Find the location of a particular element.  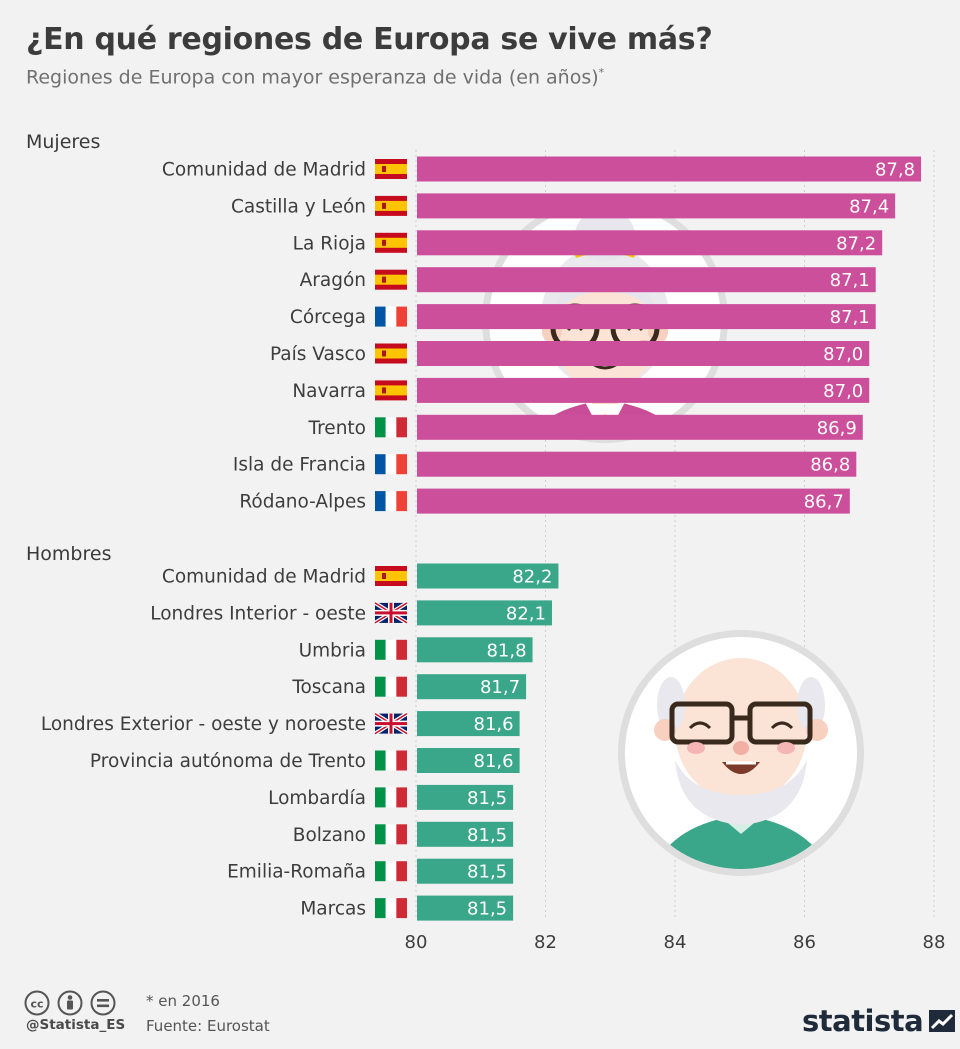

bar-value-label: 87,1 is located at coordinates (850, 317).